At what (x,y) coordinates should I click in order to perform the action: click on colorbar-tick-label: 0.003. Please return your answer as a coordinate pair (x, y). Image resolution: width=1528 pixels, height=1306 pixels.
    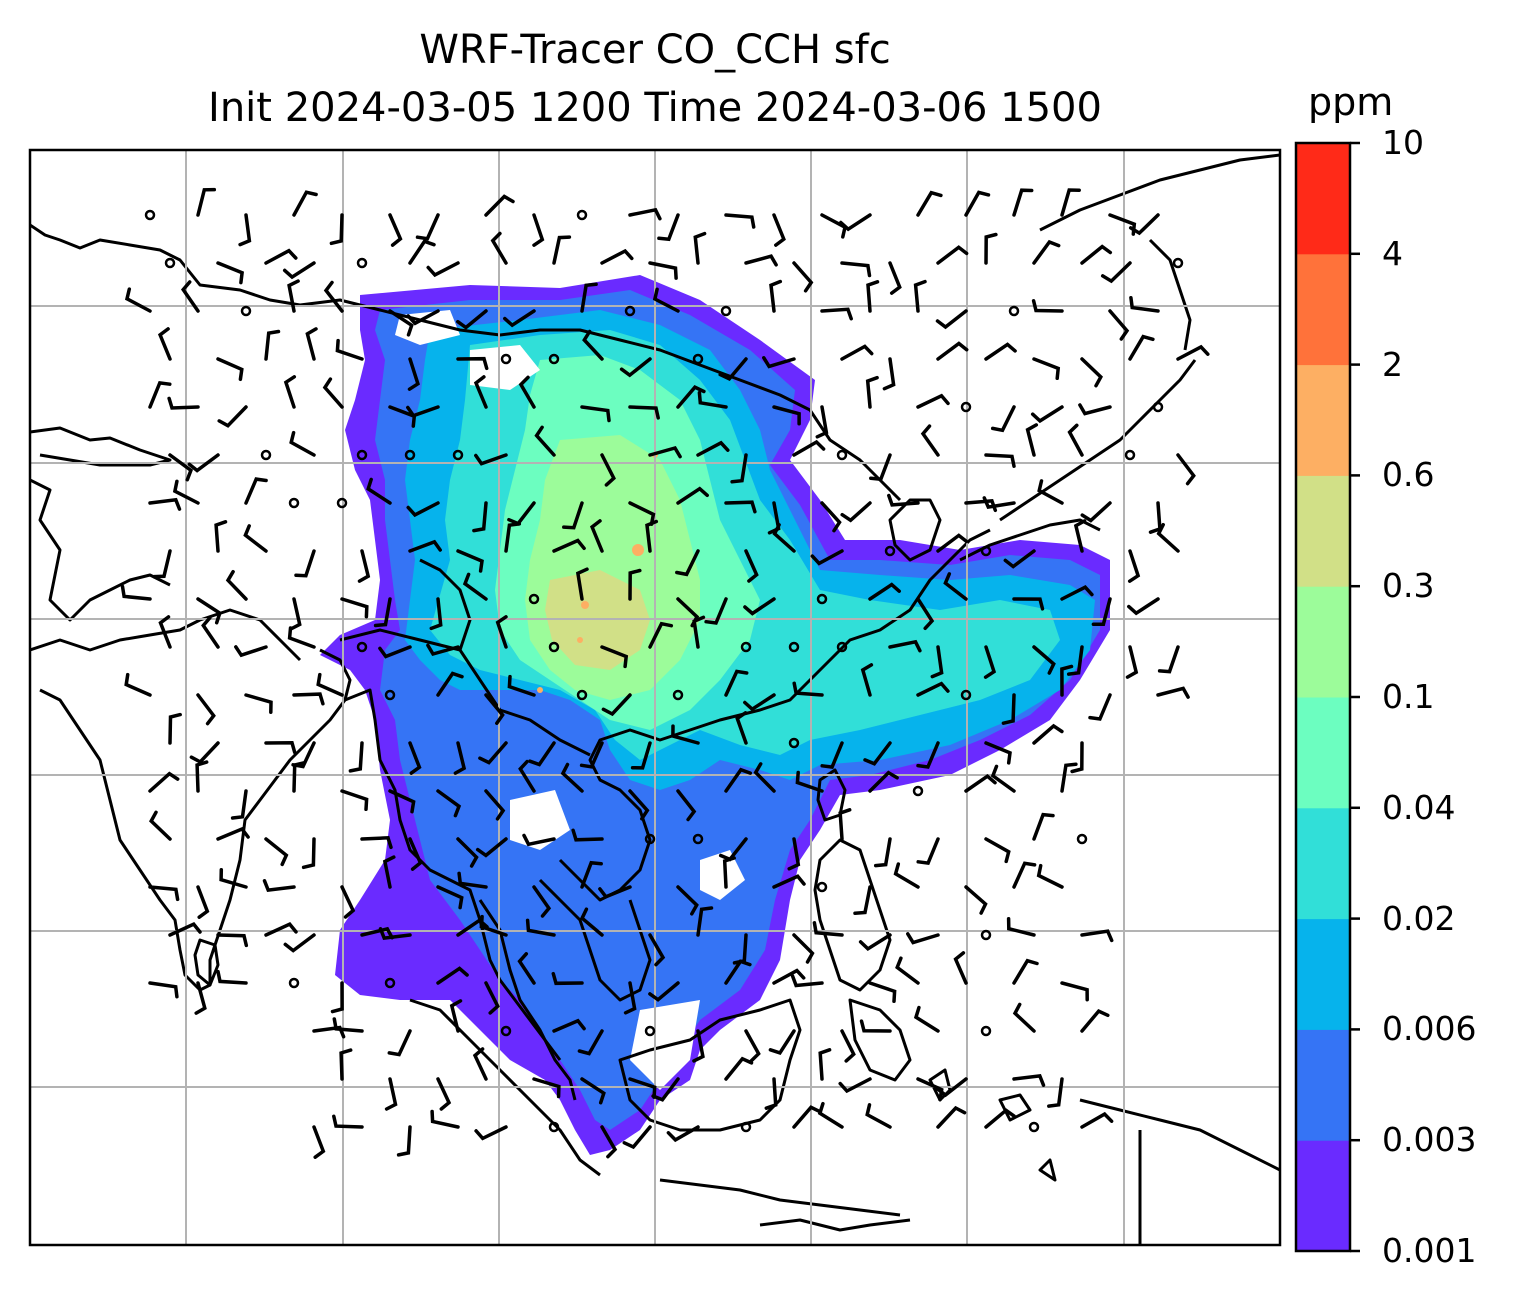
    Looking at the image, I should click on (1429, 1140).